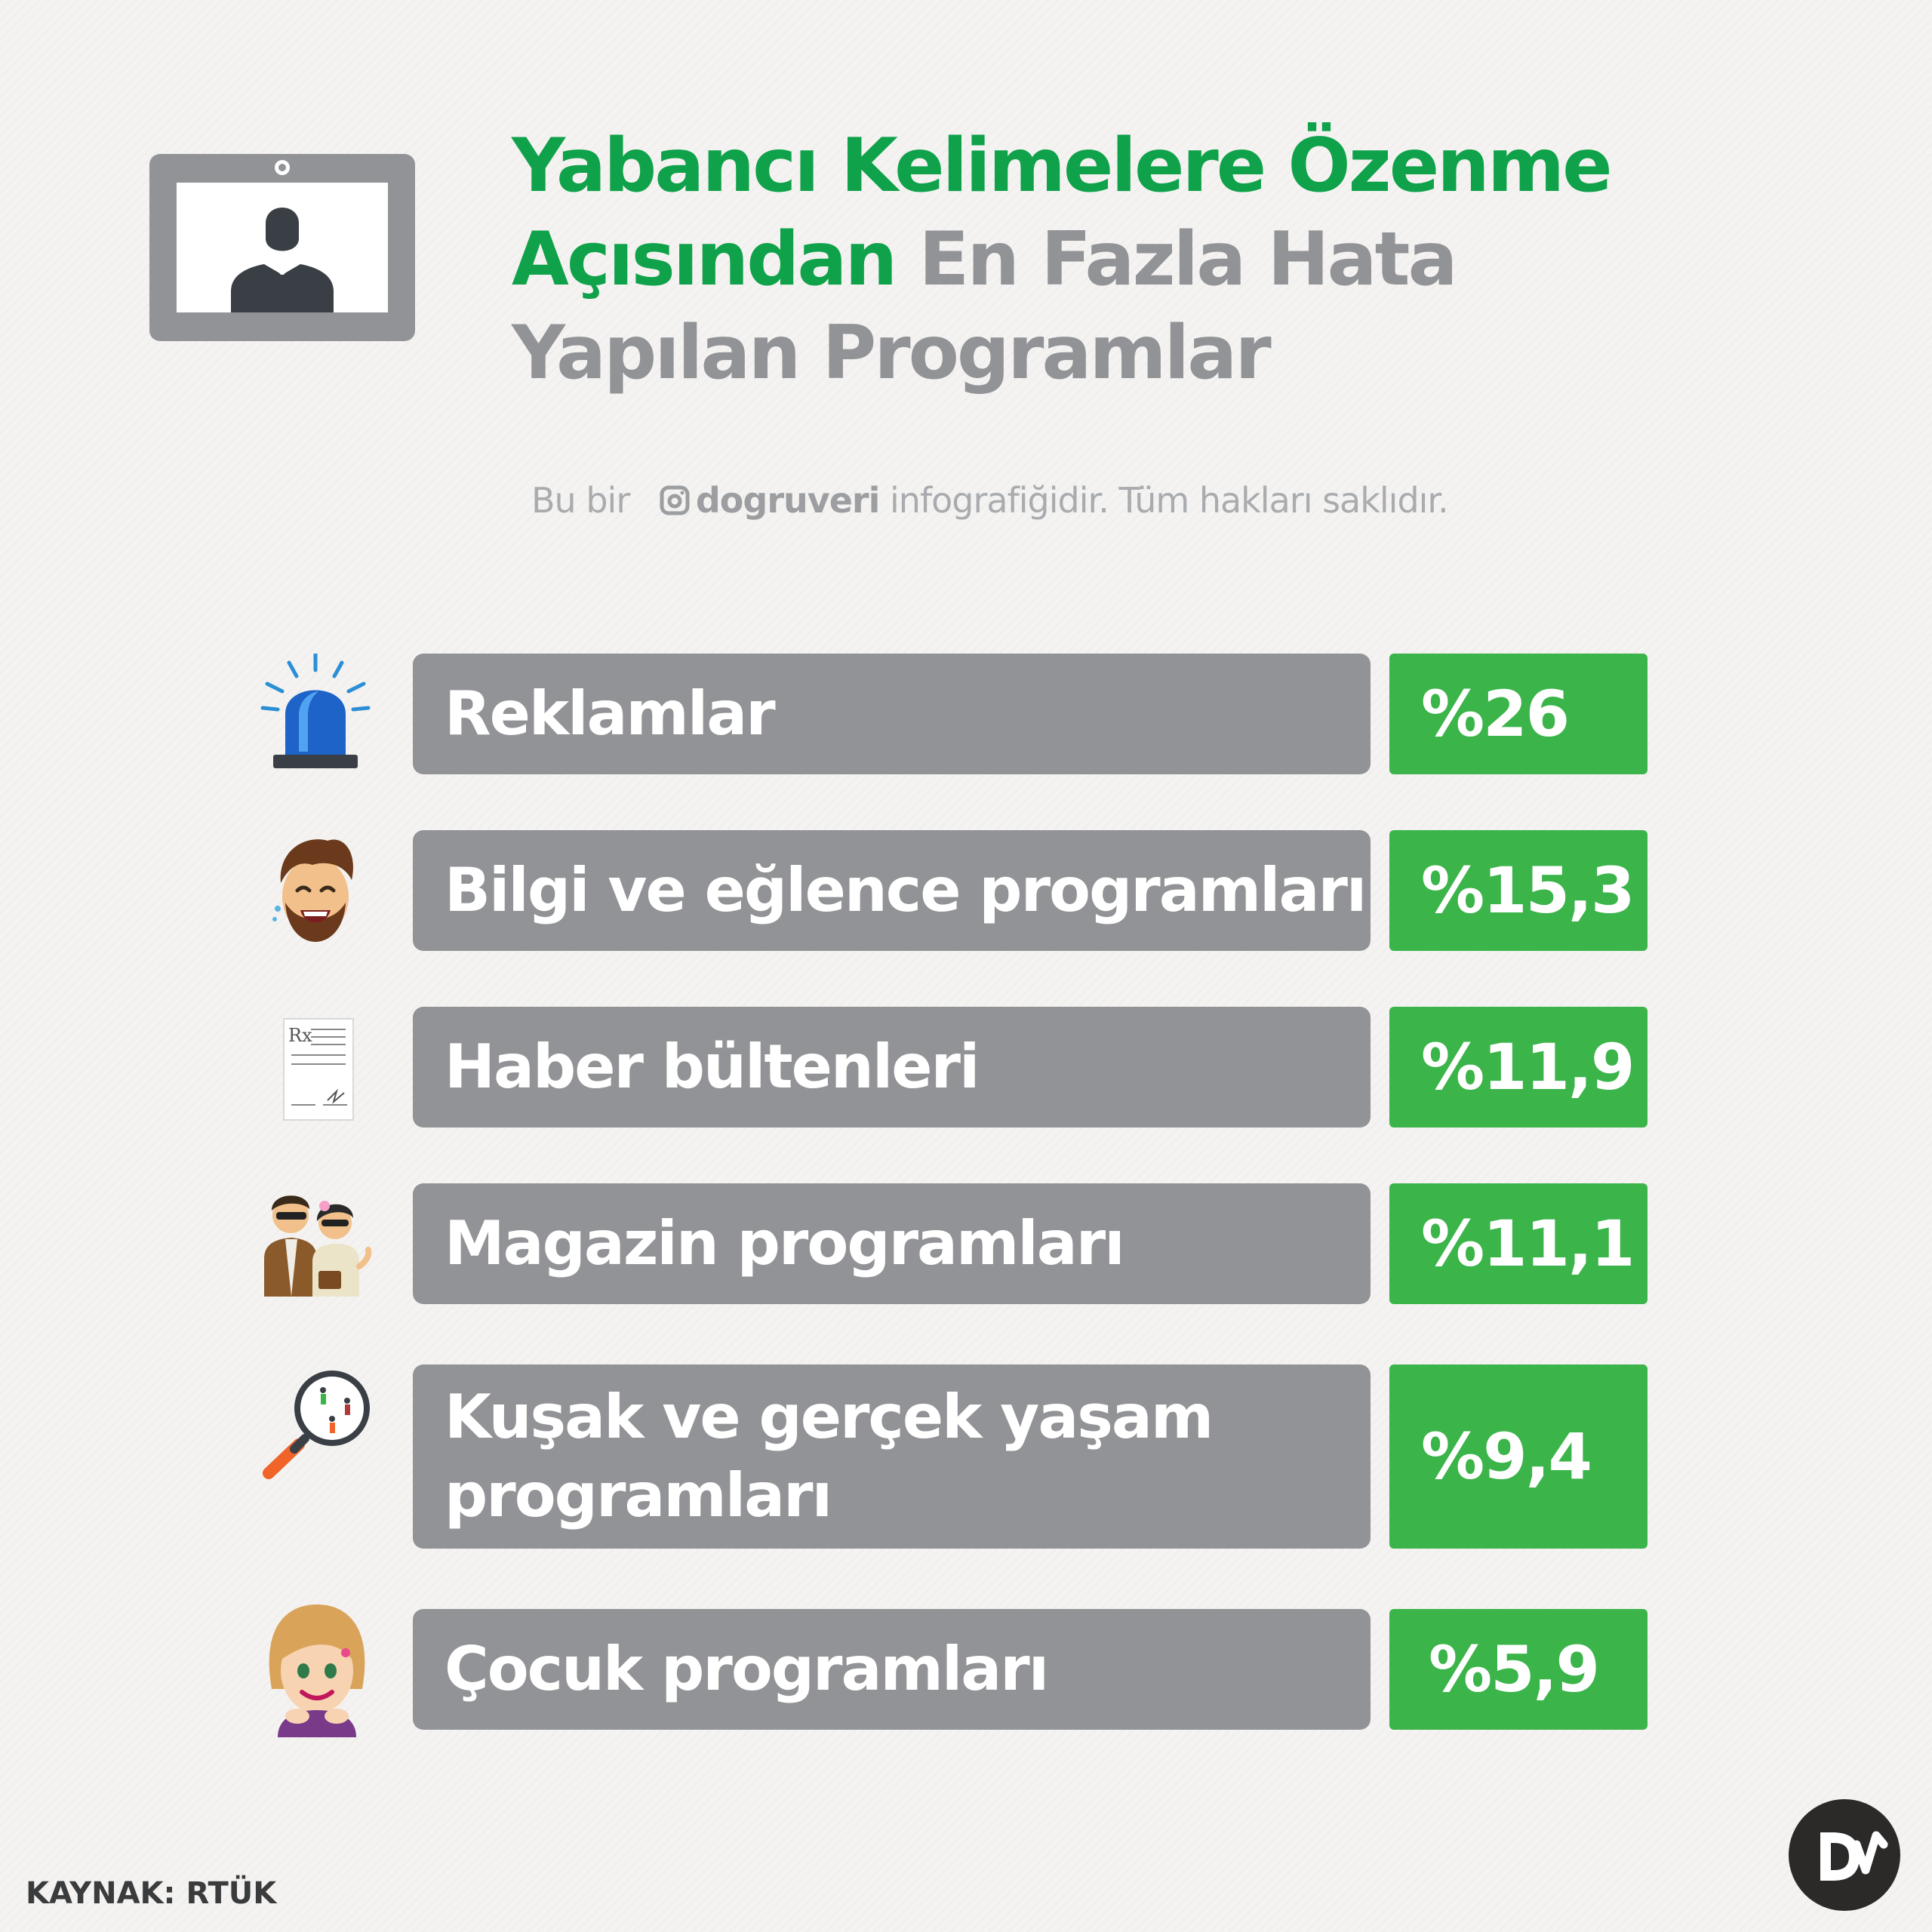  What do you see at coordinates (318, 1069) in the screenshot?
I see `document-icon: Rx` at bounding box center [318, 1069].